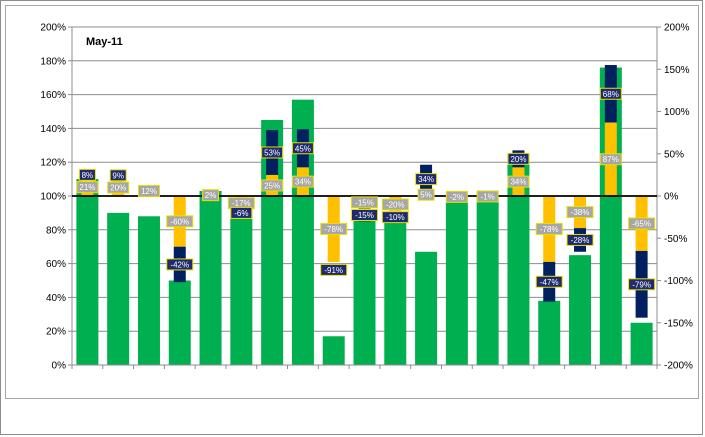  Describe the element at coordinates (59, 366) in the screenshot. I see `y-tick-label: 0%` at that location.